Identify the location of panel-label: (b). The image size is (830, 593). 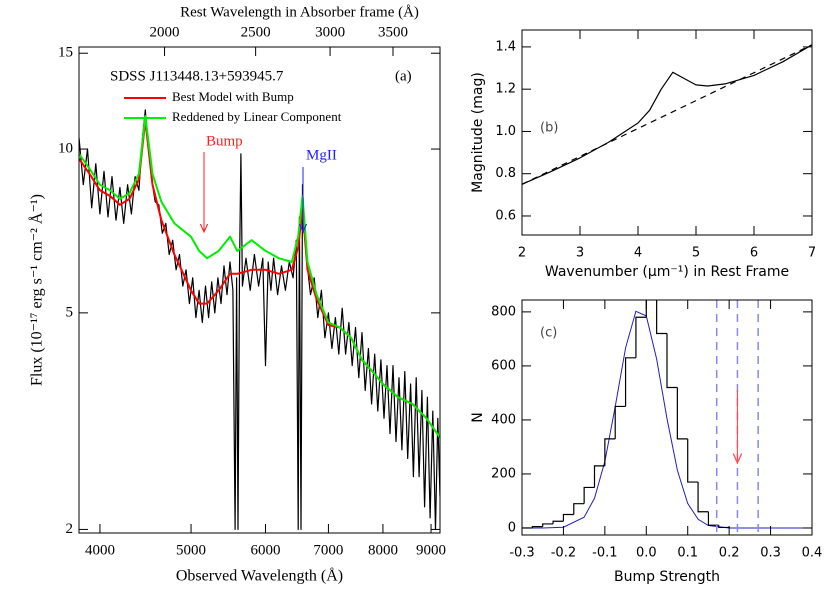
(549, 128).